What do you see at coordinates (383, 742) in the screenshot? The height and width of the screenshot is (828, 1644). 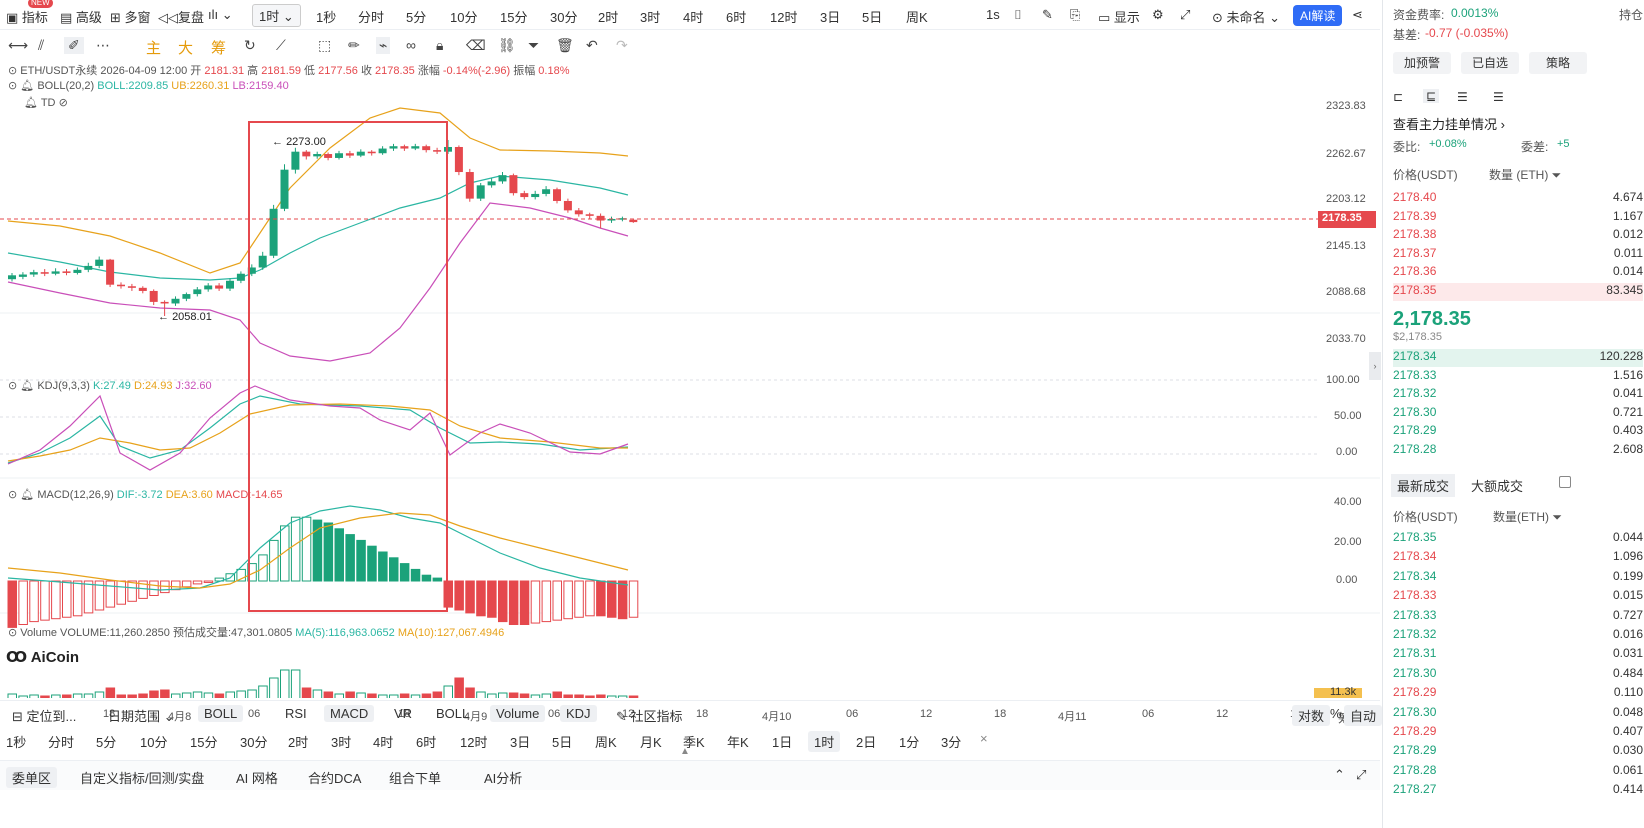 I see `period-4h: 4时` at bounding box center [383, 742].